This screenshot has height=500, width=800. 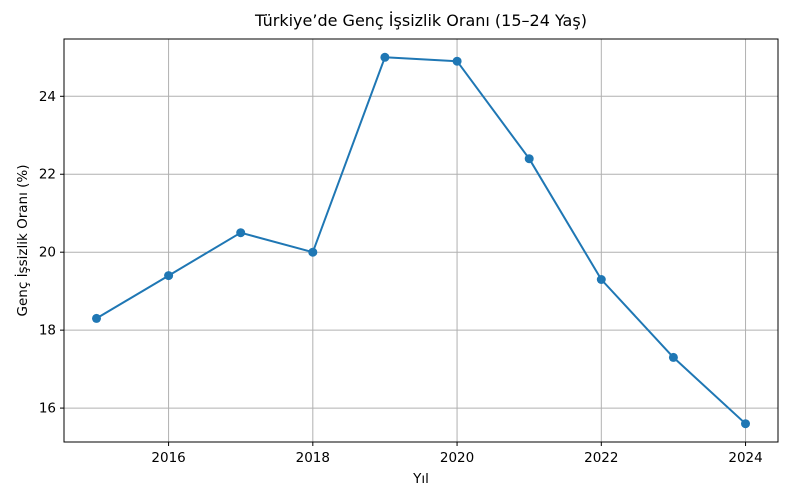 What do you see at coordinates (47, 253) in the screenshot?
I see `y-tick-label: 20` at bounding box center [47, 253].